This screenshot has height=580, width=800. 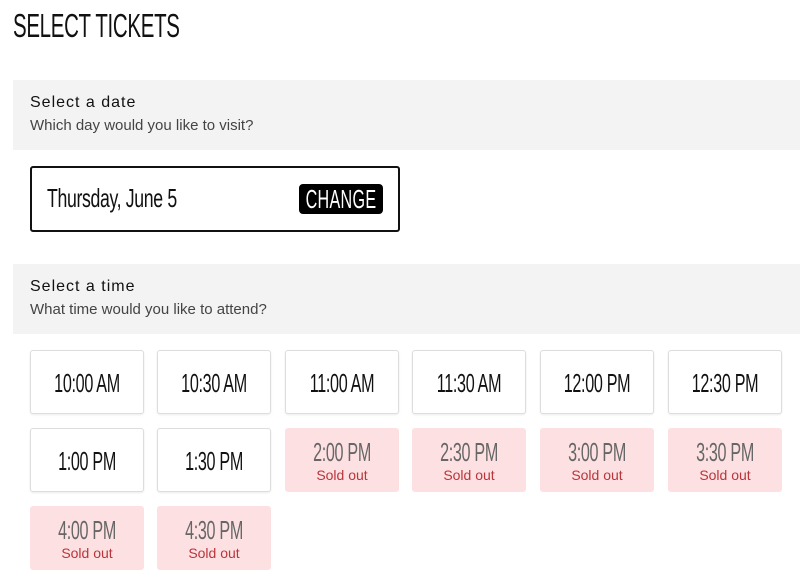 I want to click on time-slot: 1:30 PM, so click(x=214, y=460).